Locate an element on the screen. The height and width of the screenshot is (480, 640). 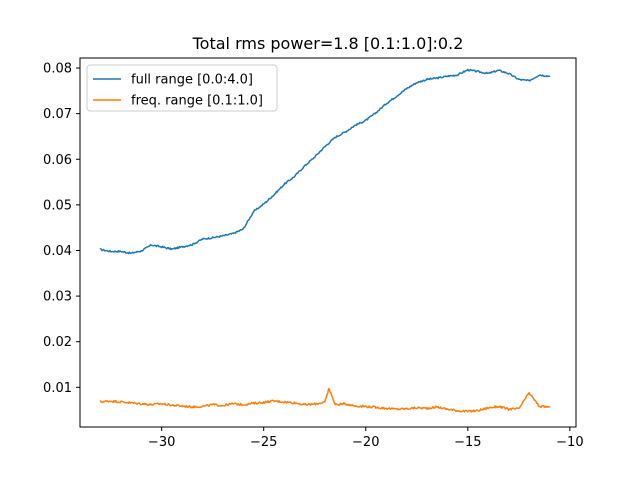
x-tick-label: −10 is located at coordinates (569, 442).